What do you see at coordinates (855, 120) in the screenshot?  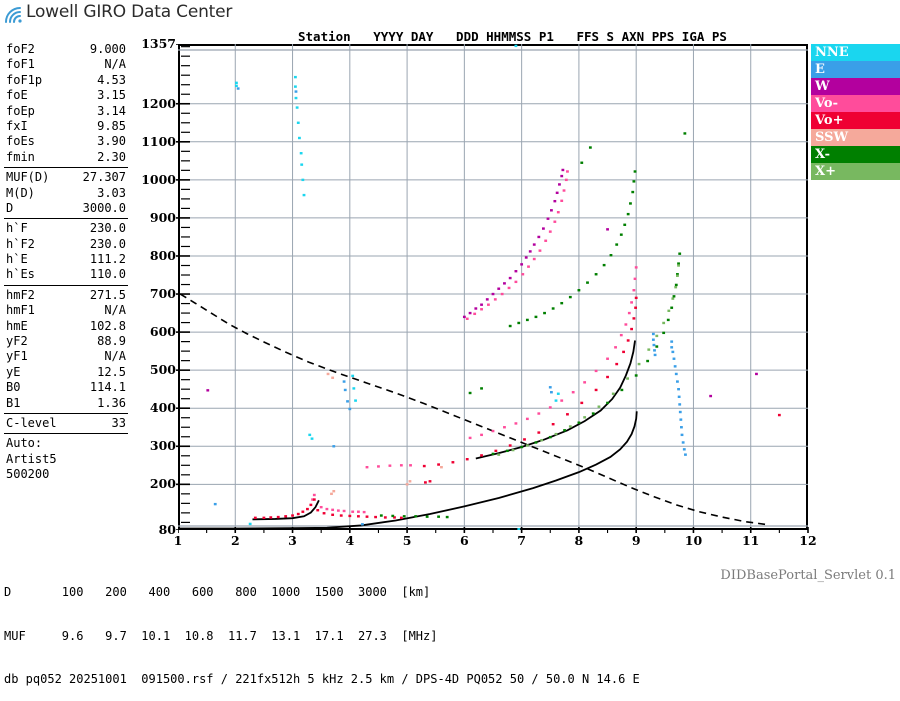 I see `legend-item-vo-: Vo+` at bounding box center [855, 120].